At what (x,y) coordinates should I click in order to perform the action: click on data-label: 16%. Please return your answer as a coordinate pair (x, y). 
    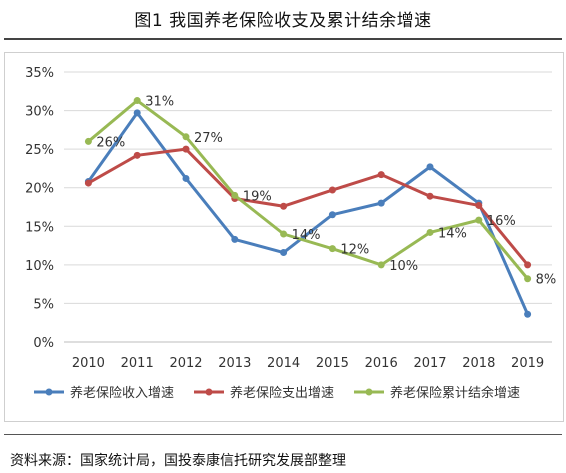
    Looking at the image, I should click on (501, 221).